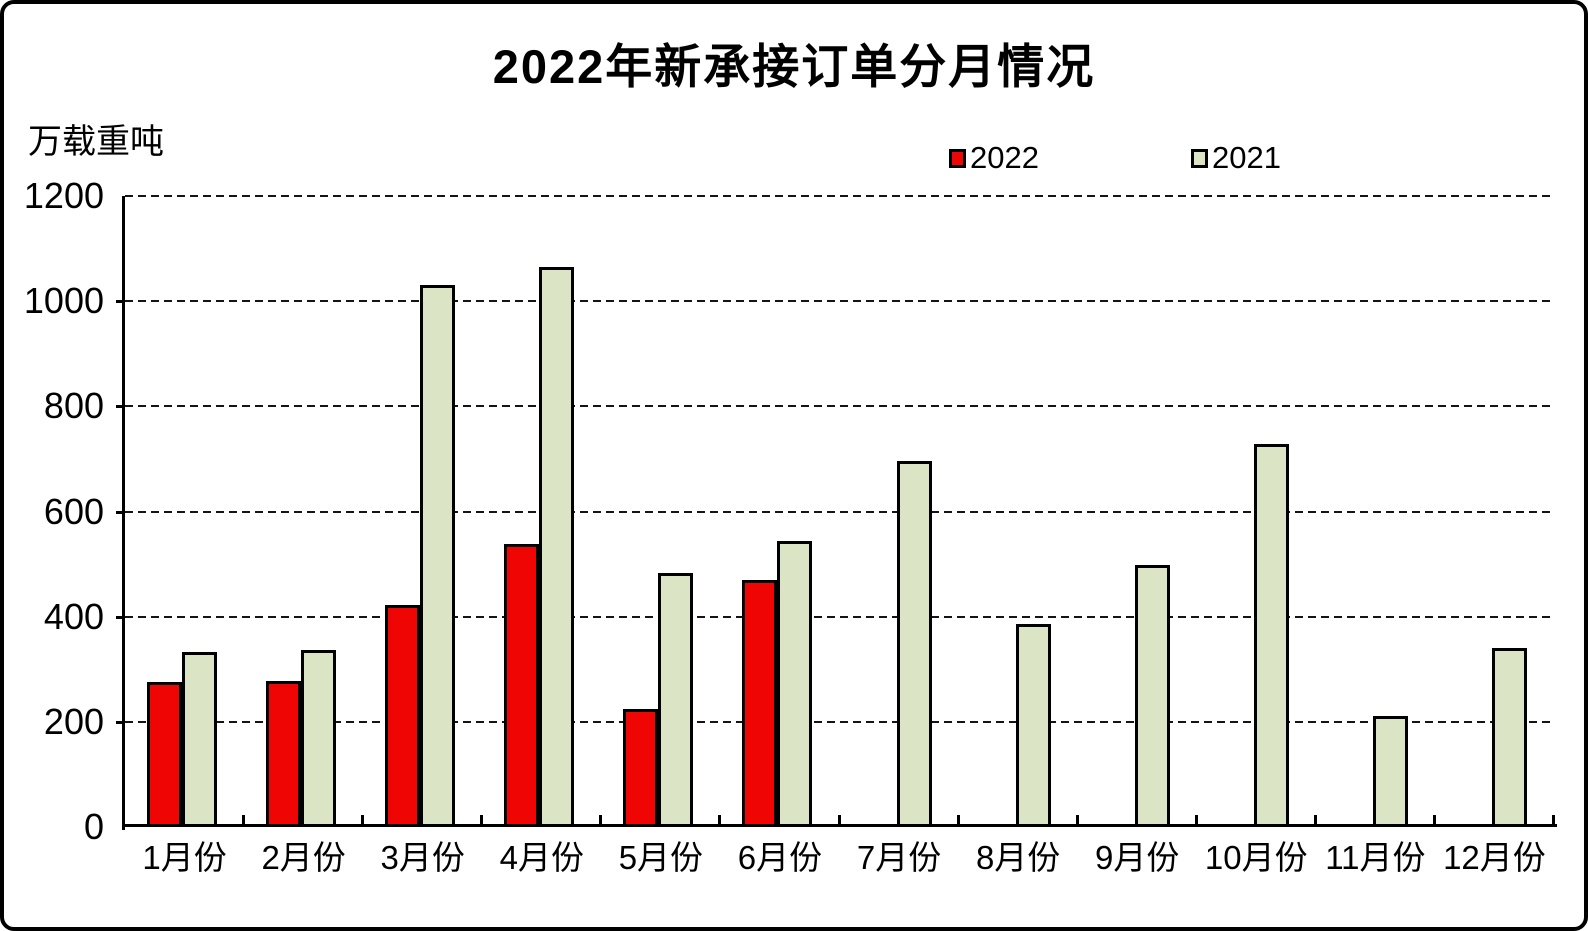 The height and width of the screenshot is (931, 1588). What do you see at coordinates (63, 301) in the screenshot?
I see `y-tick-label-1000: 1000` at bounding box center [63, 301].